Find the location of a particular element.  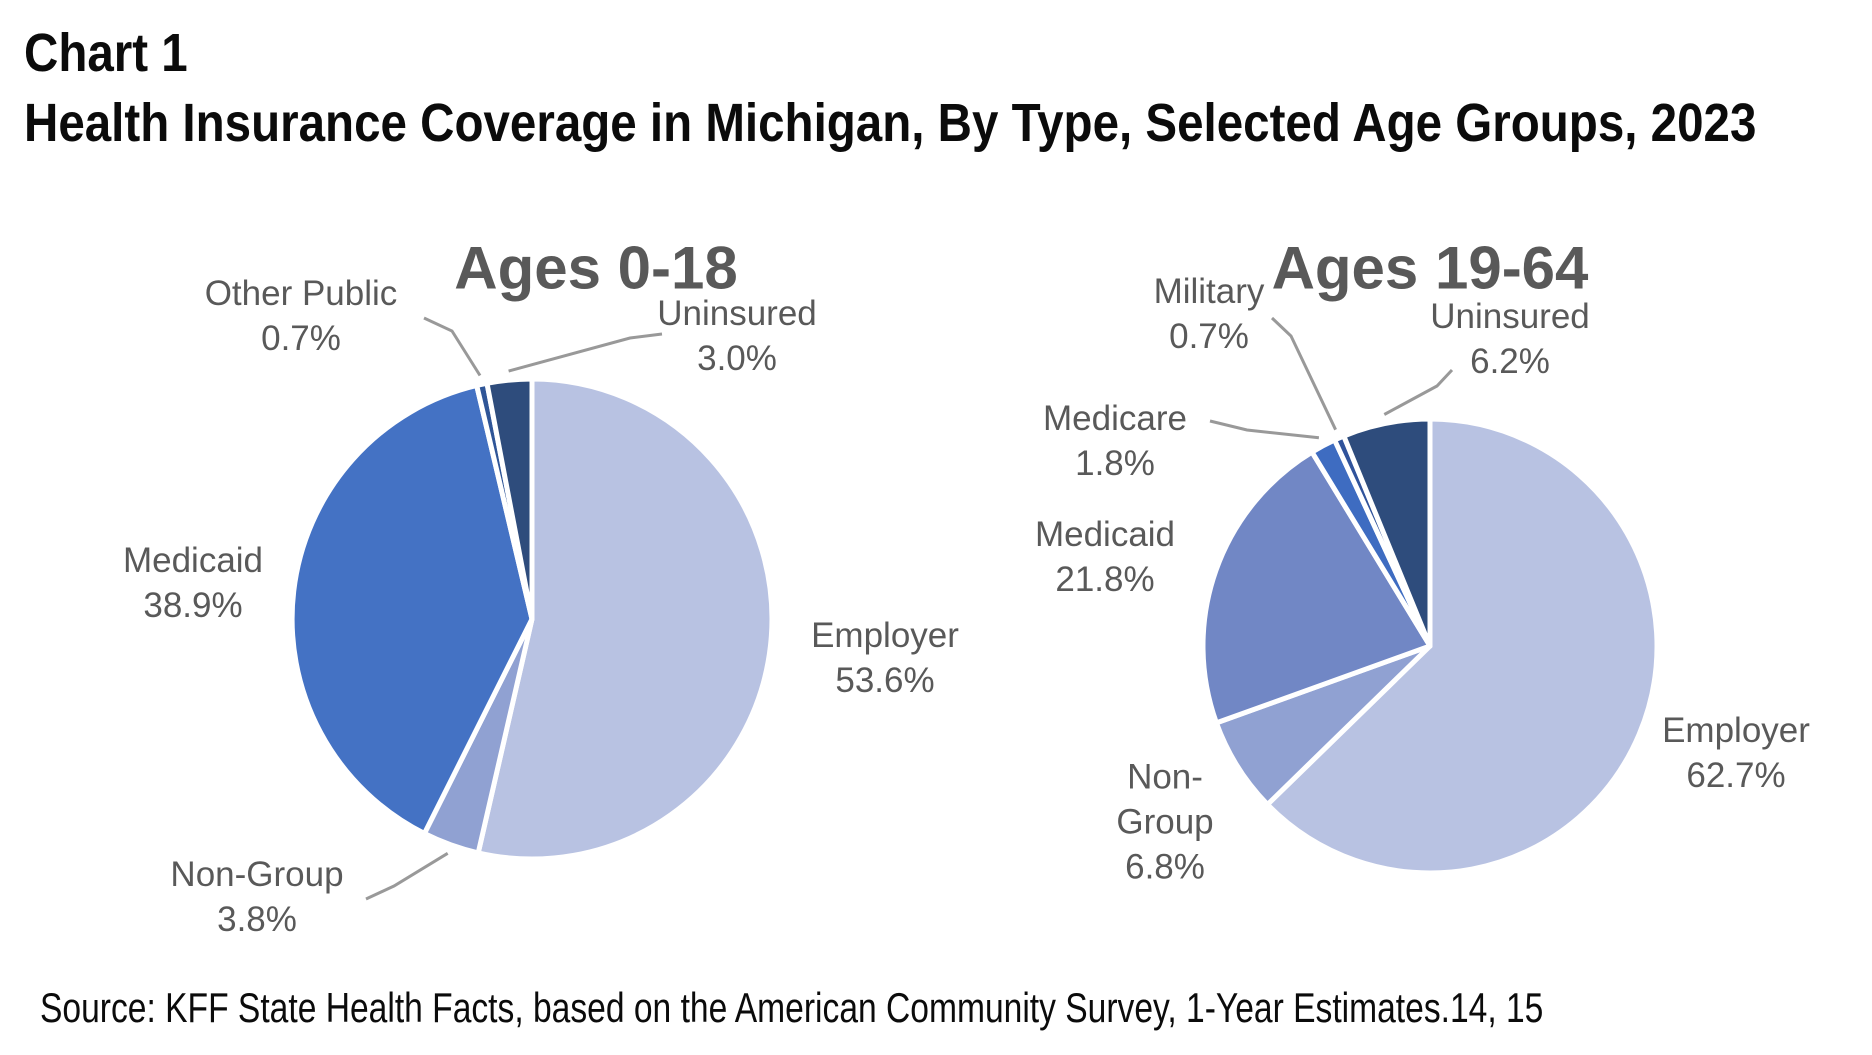

slice-pct: 62.7% is located at coordinates (1736, 775).